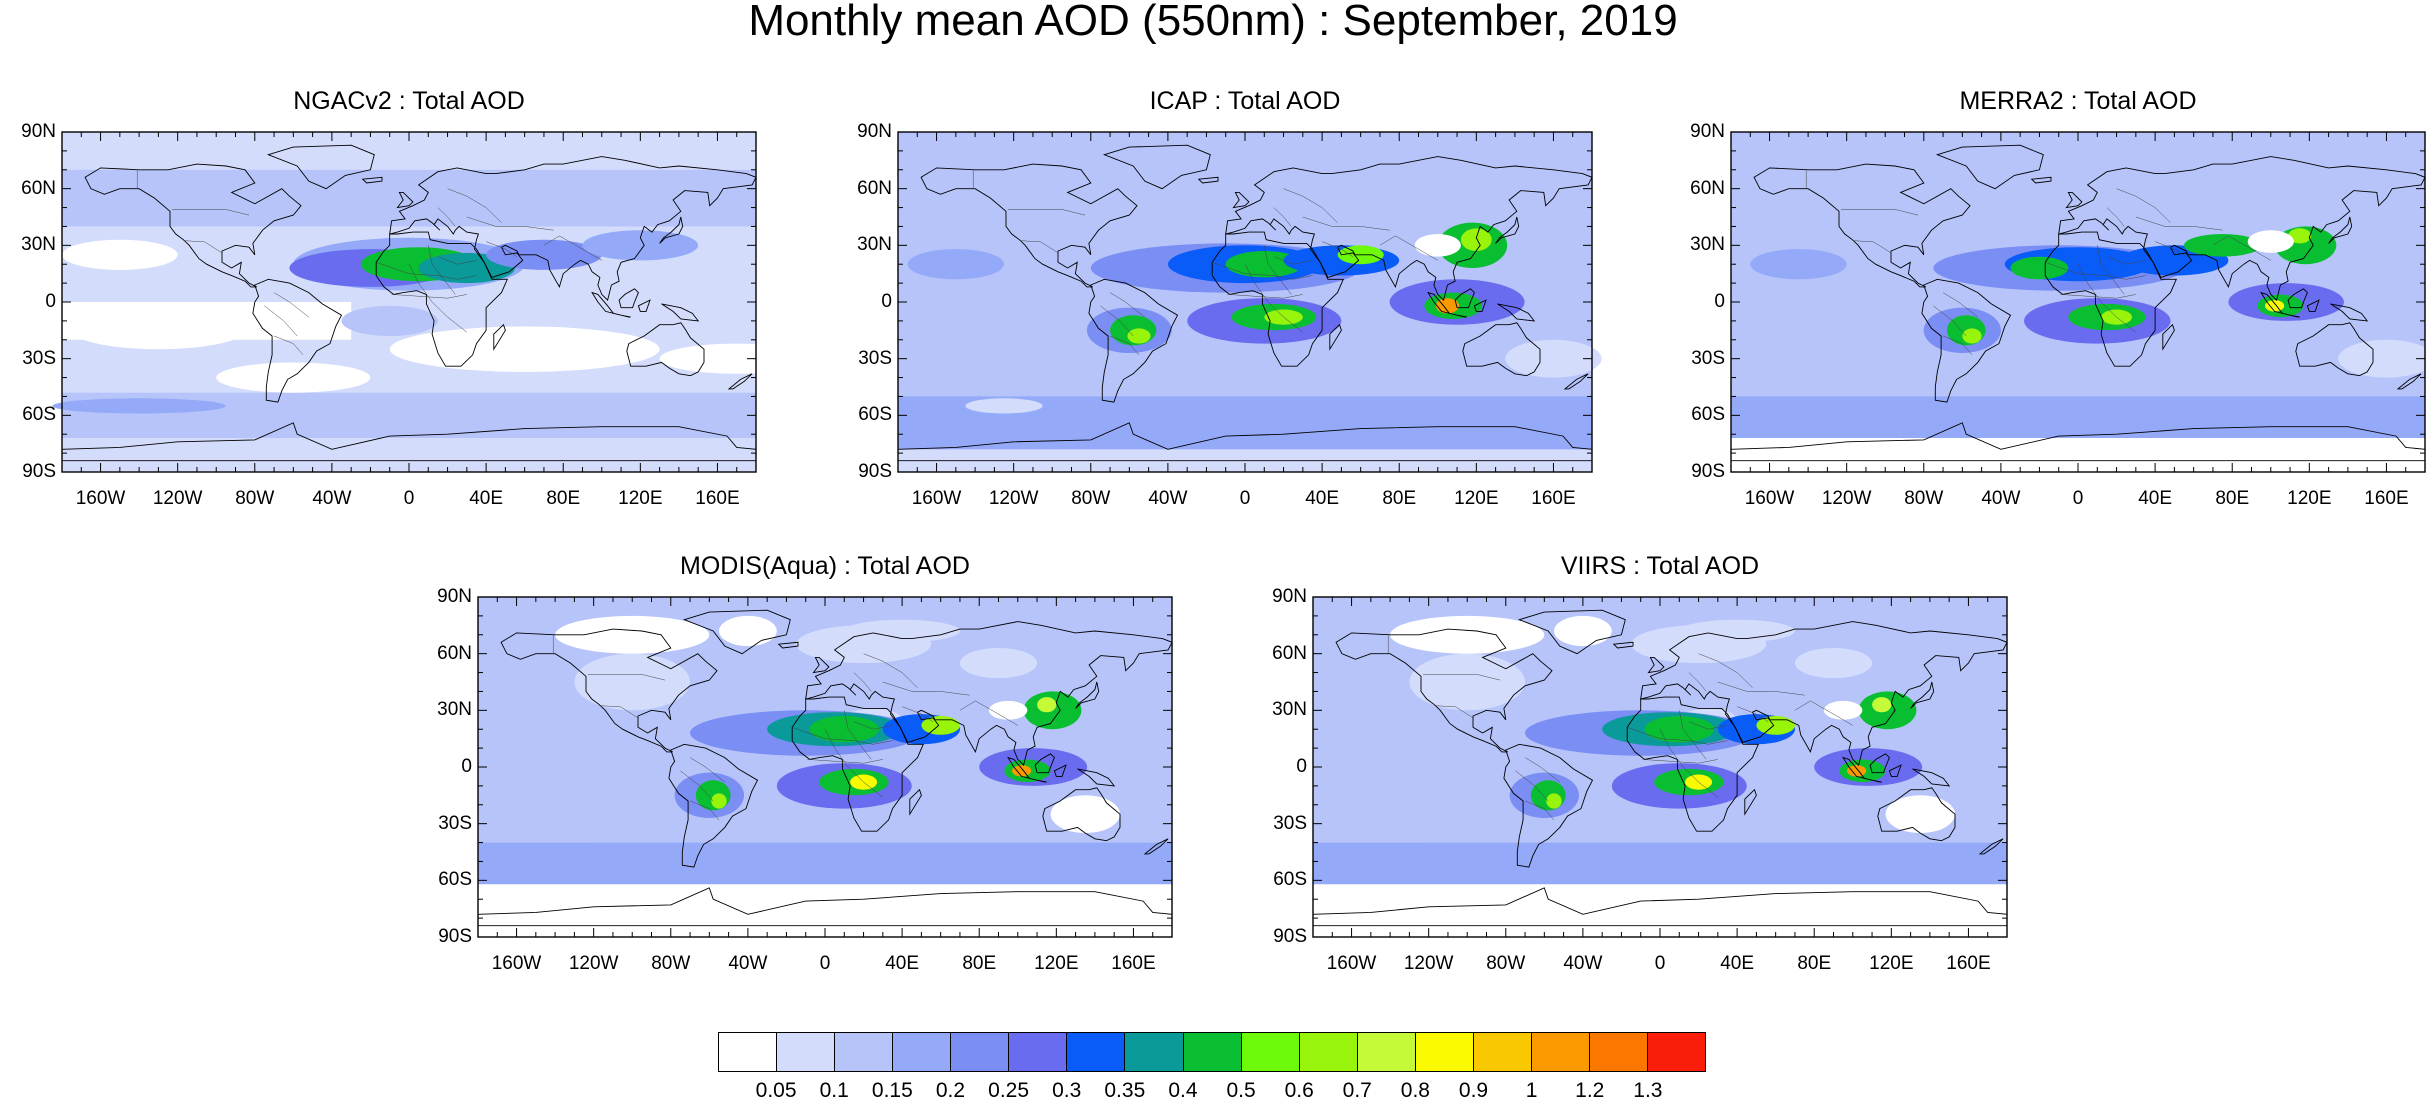 This screenshot has height=1103, width=2426. I want to click on colorbar-label: 0.2, so click(950, 1090).